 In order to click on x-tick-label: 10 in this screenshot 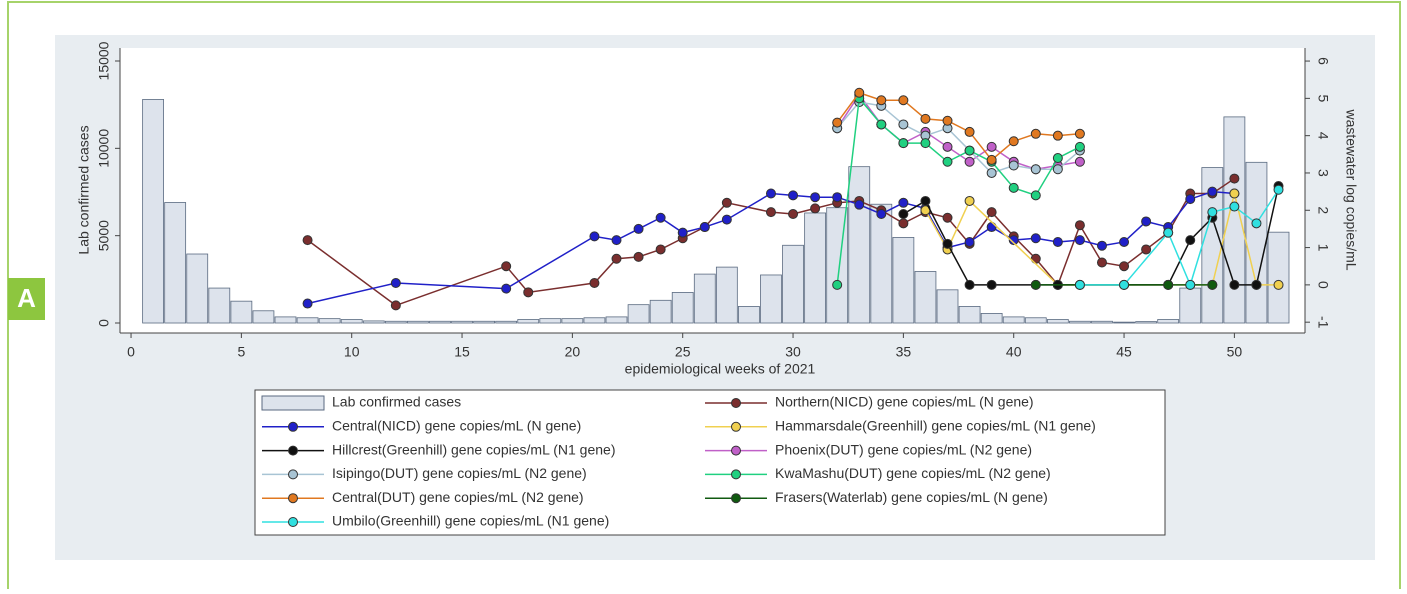, I will do `click(352, 352)`.